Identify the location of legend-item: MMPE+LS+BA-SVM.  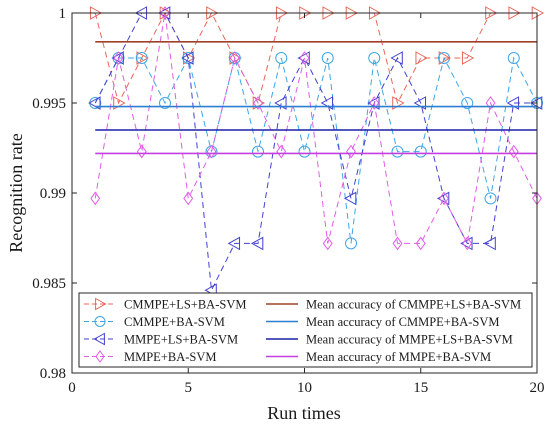
(161, 340).